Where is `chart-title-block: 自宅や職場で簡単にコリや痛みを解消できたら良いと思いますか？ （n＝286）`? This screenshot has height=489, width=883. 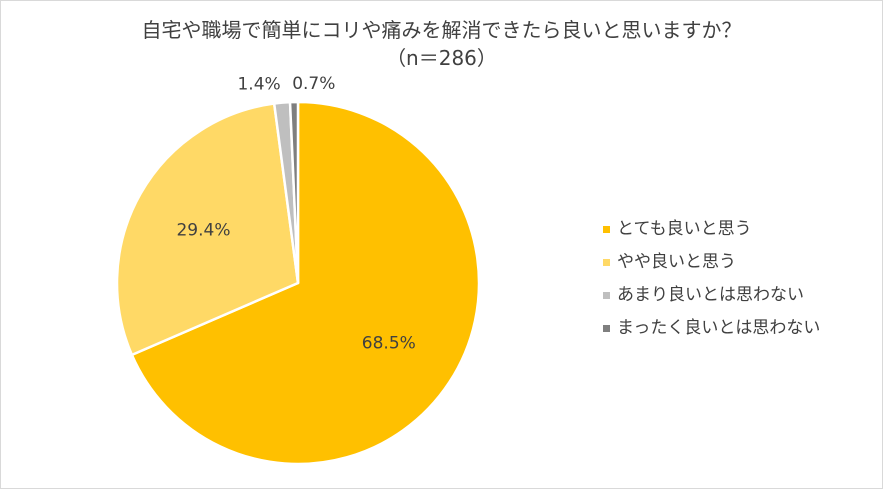
chart-title-block: 自宅や職場で簡単にコリや痛みを解消できたら良いと思いますか？ （n＝286） is located at coordinates (441, 44).